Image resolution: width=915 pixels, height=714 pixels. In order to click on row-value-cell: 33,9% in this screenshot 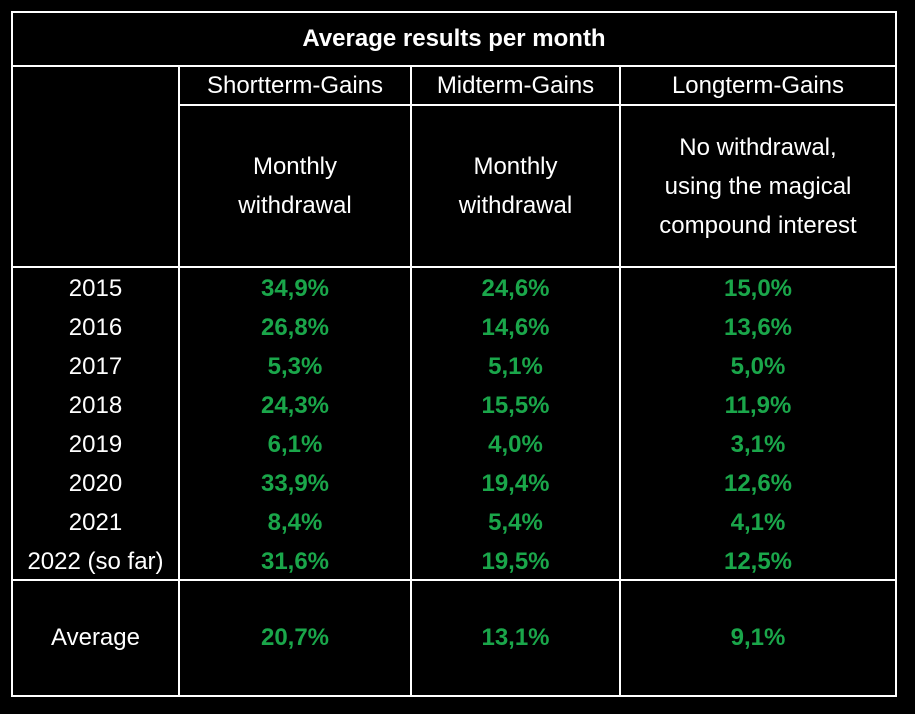, I will do `click(295, 483)`.